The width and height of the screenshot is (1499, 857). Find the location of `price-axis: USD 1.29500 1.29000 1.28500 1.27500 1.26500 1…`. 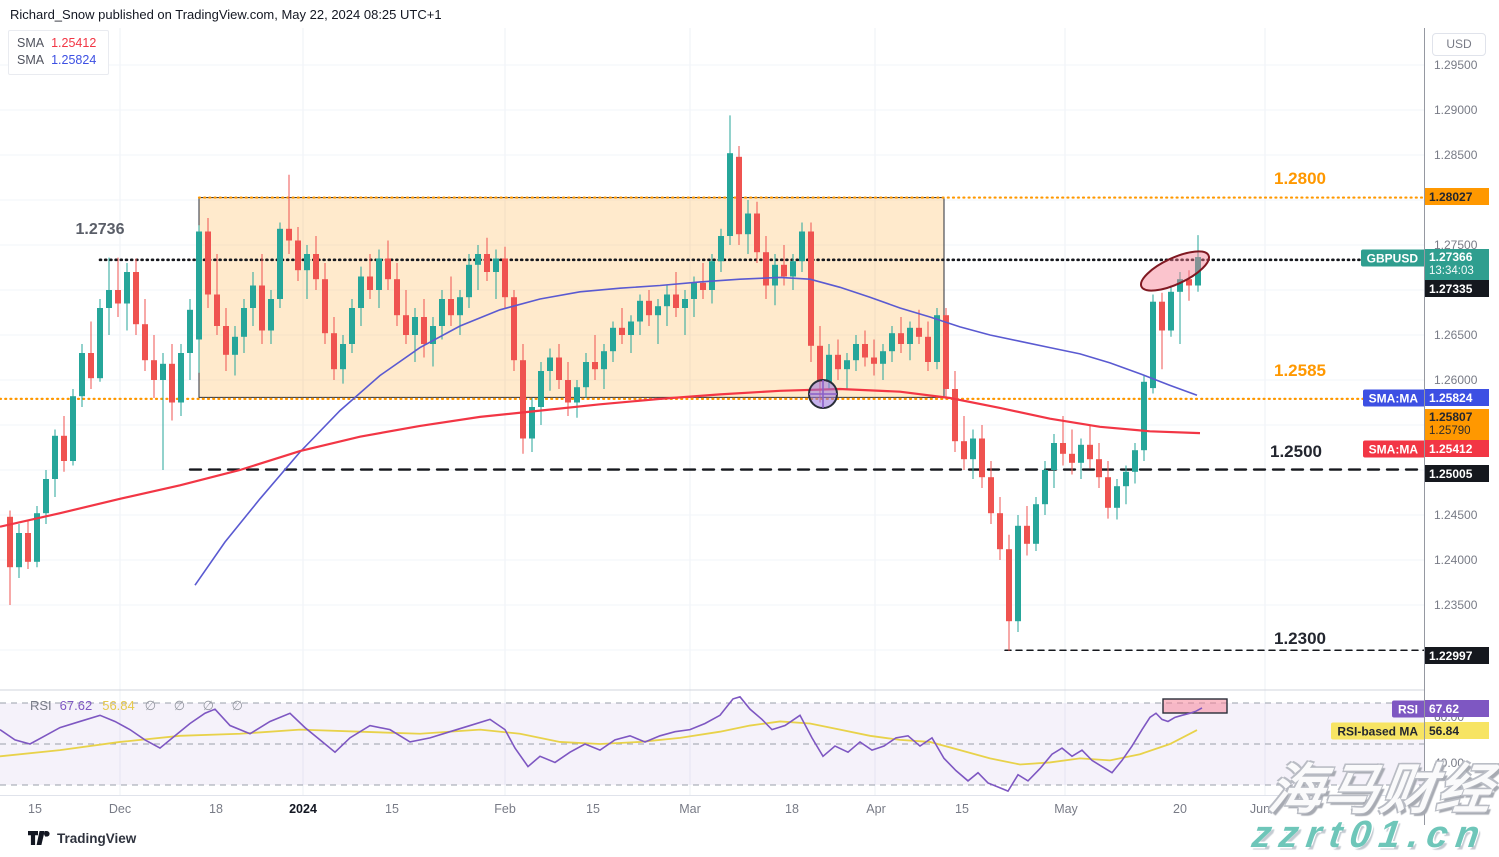

price-axis: USD 1.29500 1.29000 1.28500 1.27500 1.26500 1… is located at coordinates (1461, 426).